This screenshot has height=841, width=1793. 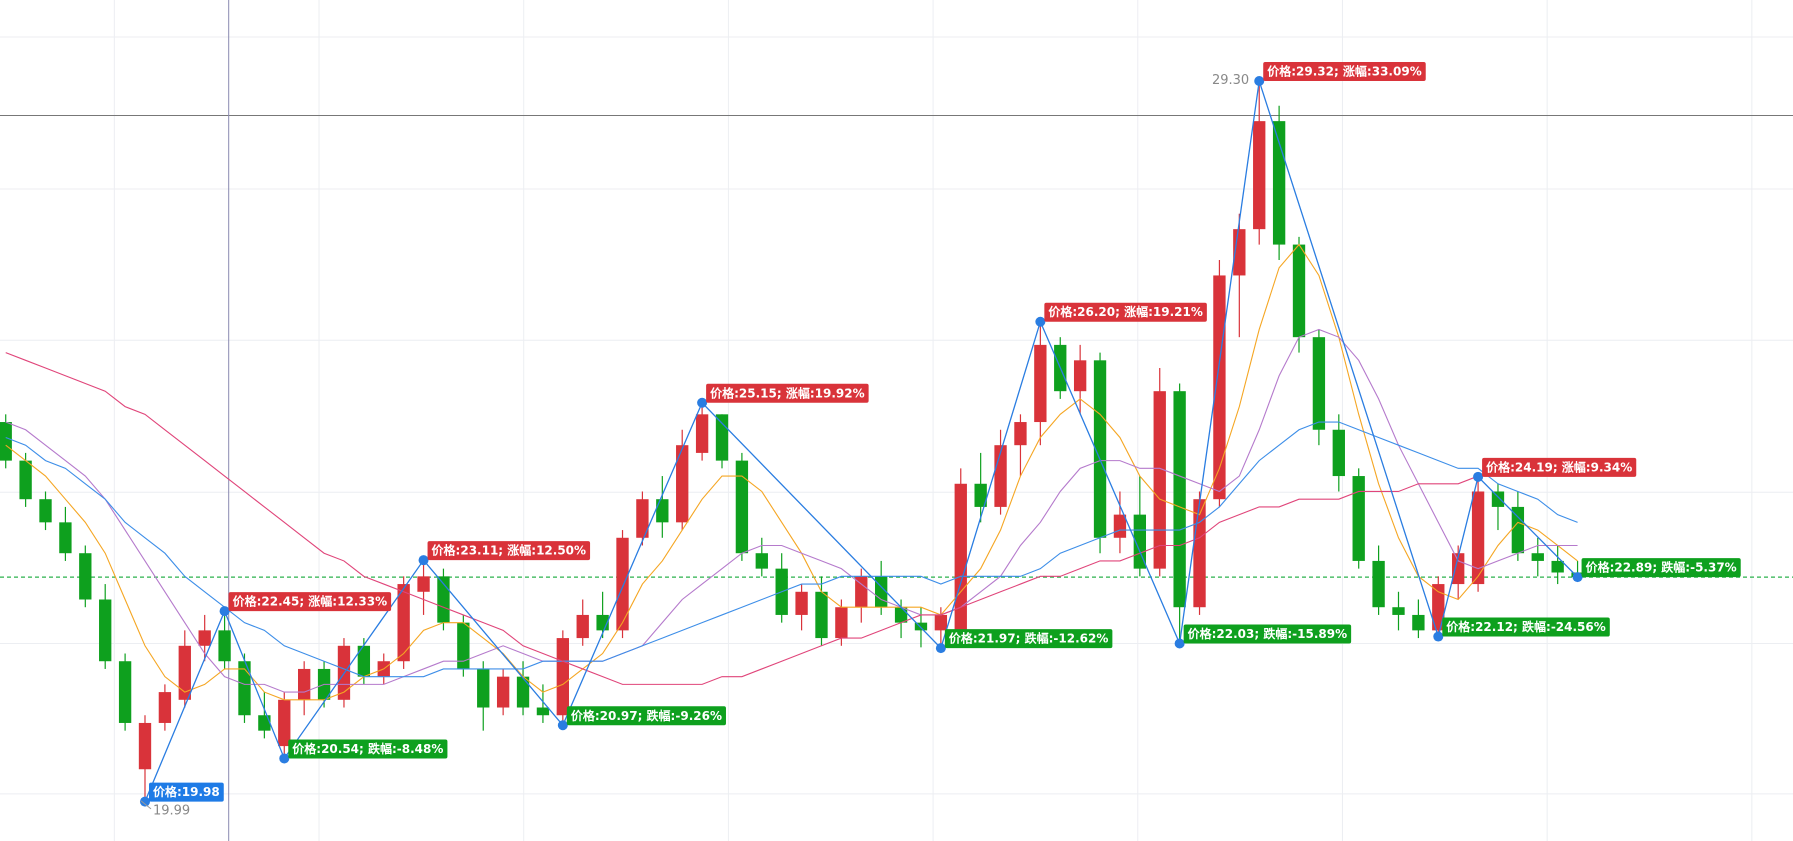 I want to click on zigzag-label: 价格:21.97; 跌幅:-12.62%, so click(x=1028, y=639).